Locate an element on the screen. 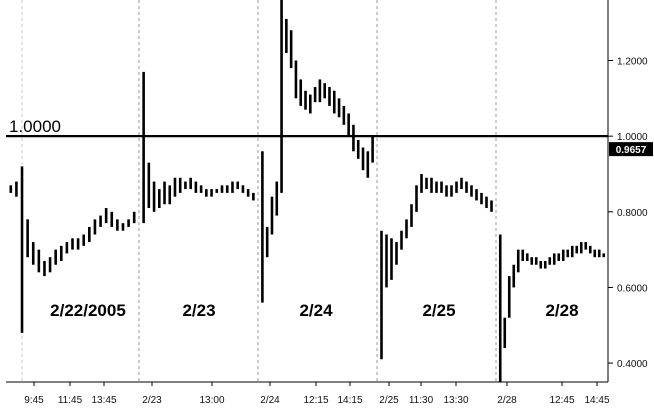  reference-line-label: 1.0000 is located at coordinates (35, 126).